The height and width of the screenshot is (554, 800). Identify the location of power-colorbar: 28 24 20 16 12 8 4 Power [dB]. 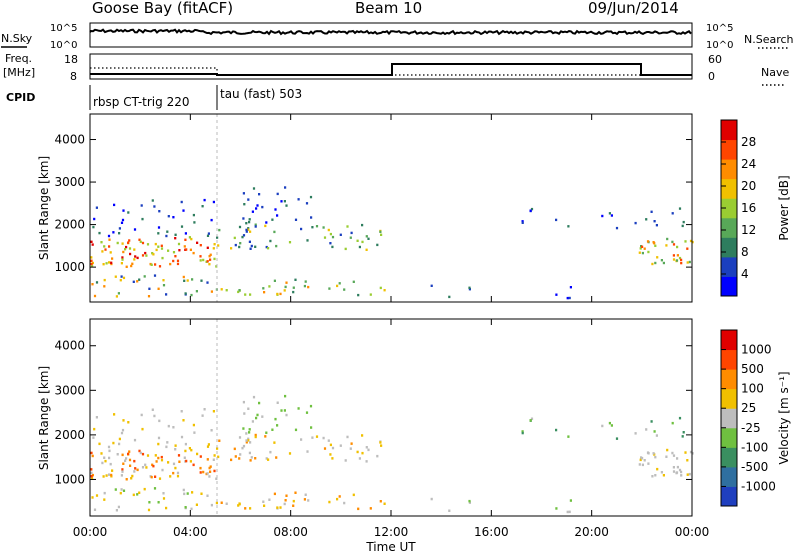
(755, 208).